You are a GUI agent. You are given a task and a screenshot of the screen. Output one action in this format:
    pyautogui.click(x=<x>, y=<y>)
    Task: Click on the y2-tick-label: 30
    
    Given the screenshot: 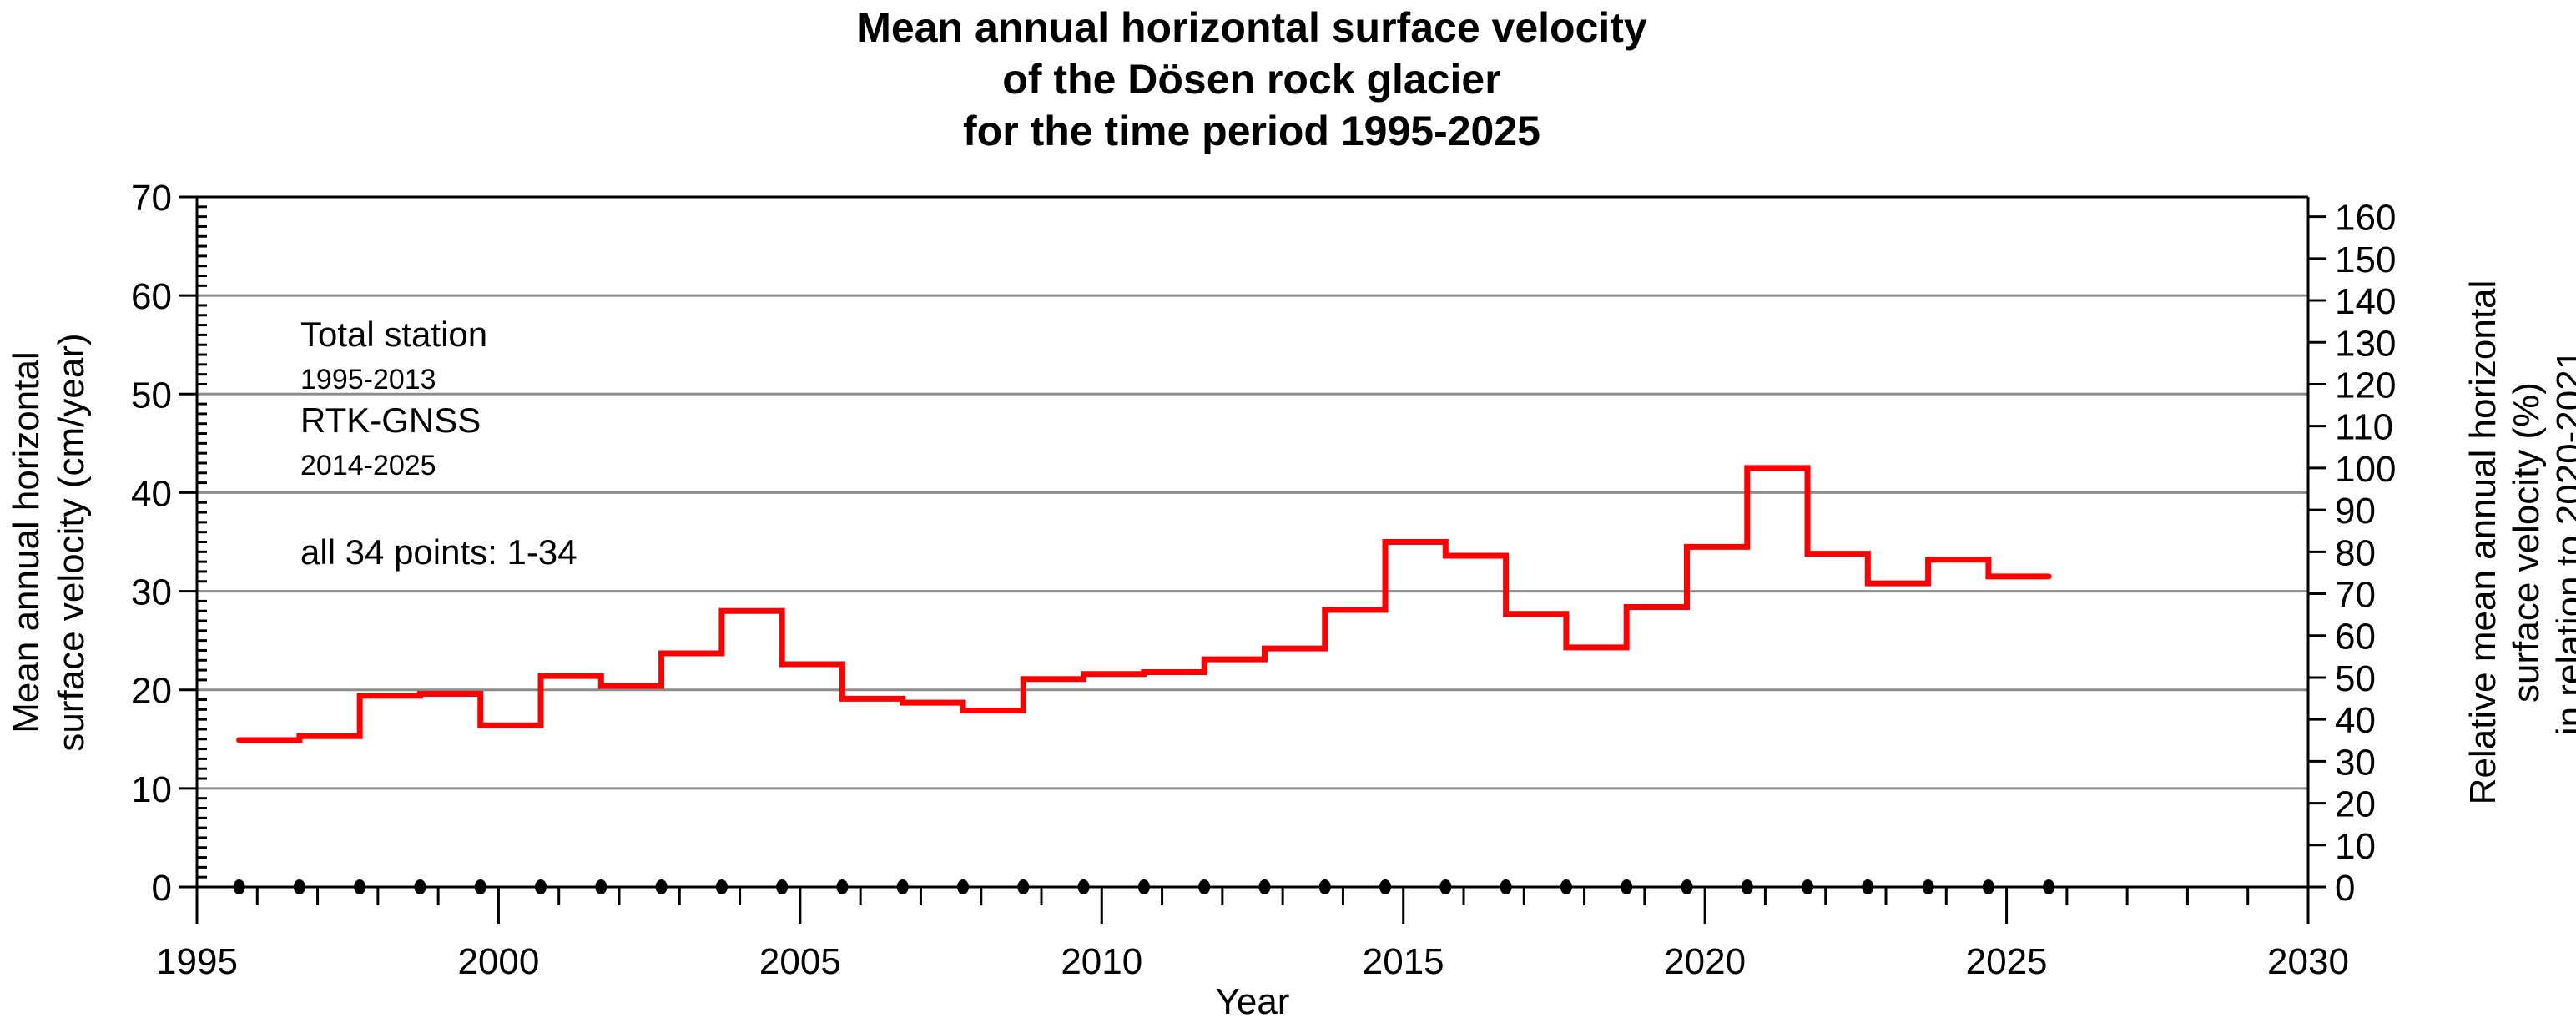 What is the action you would take?
    pyautogui.click(x=2355, y=762)
    